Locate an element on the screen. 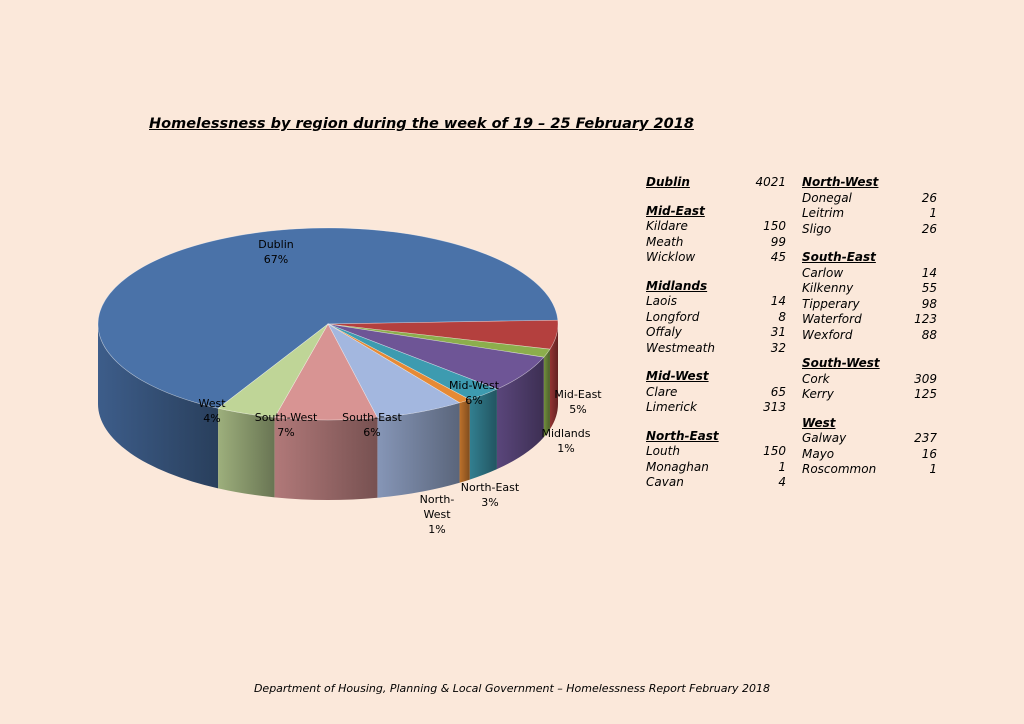 This screenshot has height=724, width=1024. county-value: 65 is located at coordinates (778, 391).